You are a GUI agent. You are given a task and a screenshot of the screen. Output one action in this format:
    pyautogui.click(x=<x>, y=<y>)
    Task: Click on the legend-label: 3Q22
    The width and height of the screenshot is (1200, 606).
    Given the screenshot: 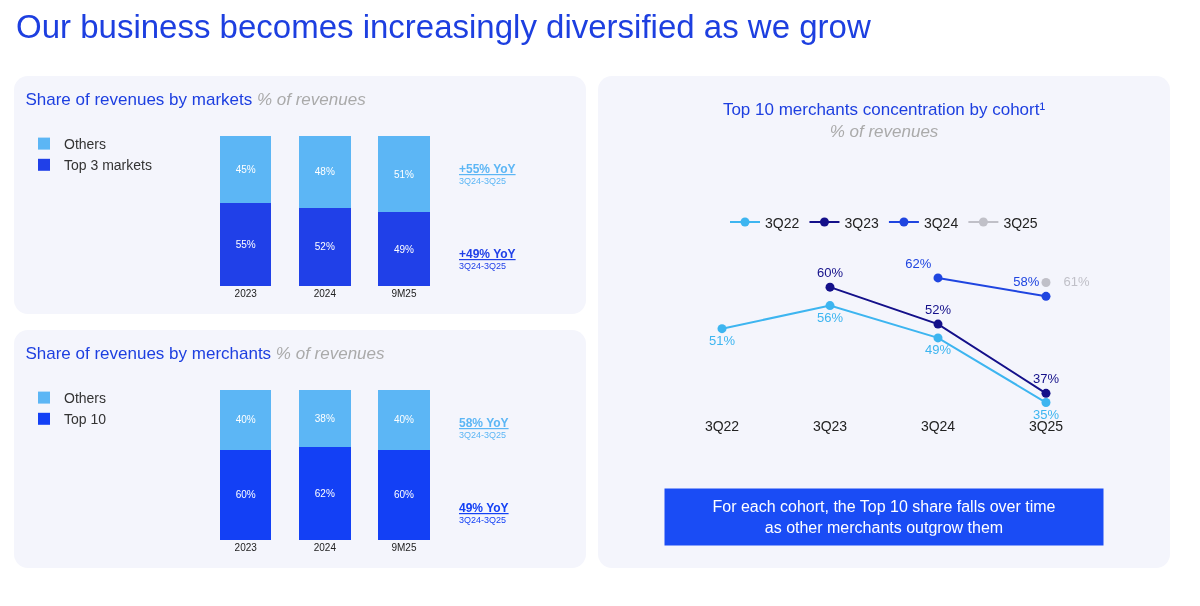 What is the action you would take?
    pyautogui.click(x=782, y=222)
    